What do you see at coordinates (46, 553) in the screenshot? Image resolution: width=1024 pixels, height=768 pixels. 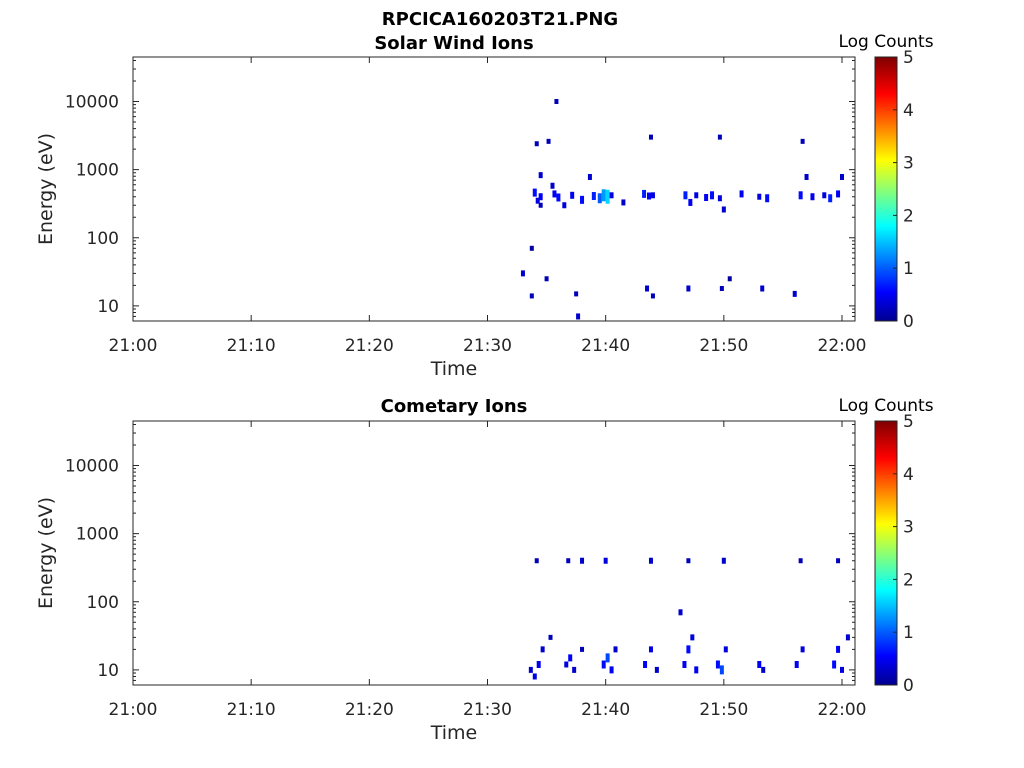 I see `panel2-y-axis-label: Energy (eV)` at bounding box center [46, 553].